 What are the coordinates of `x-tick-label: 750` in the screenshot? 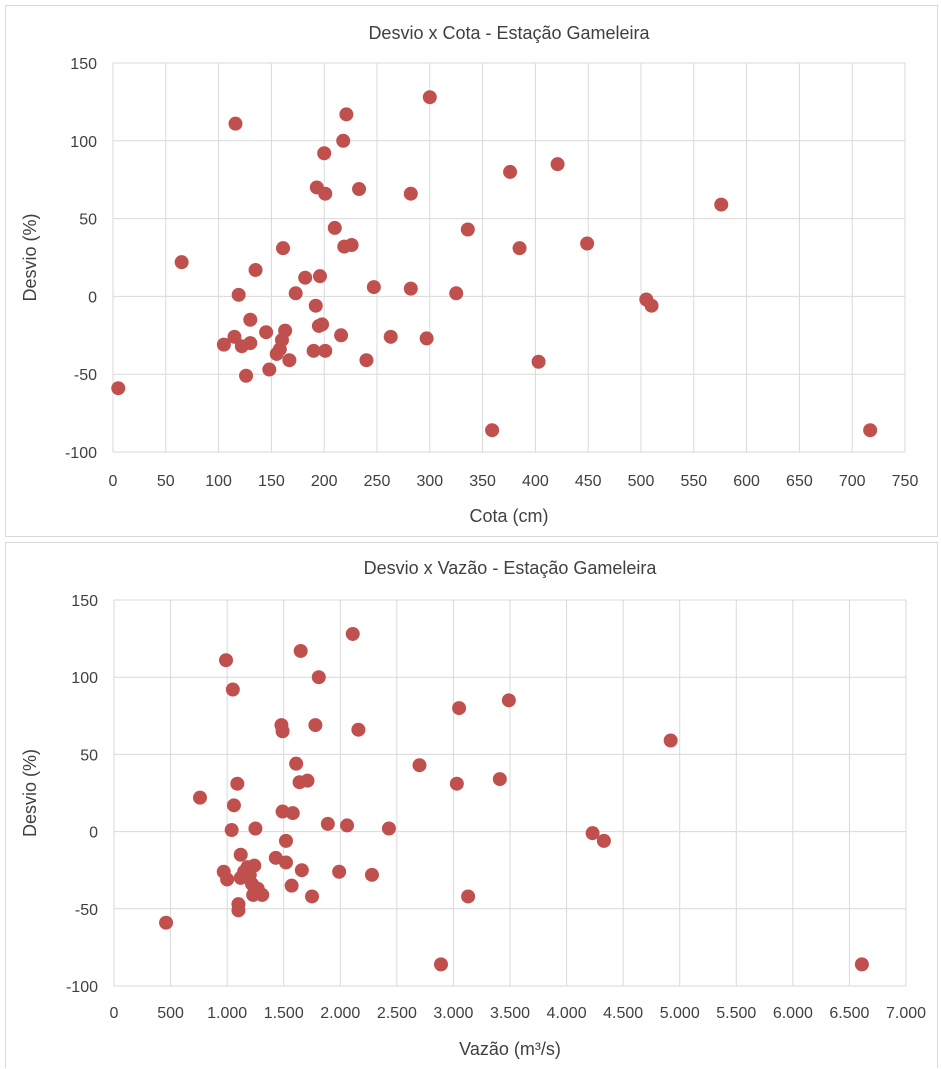 It's located at (905, 481).